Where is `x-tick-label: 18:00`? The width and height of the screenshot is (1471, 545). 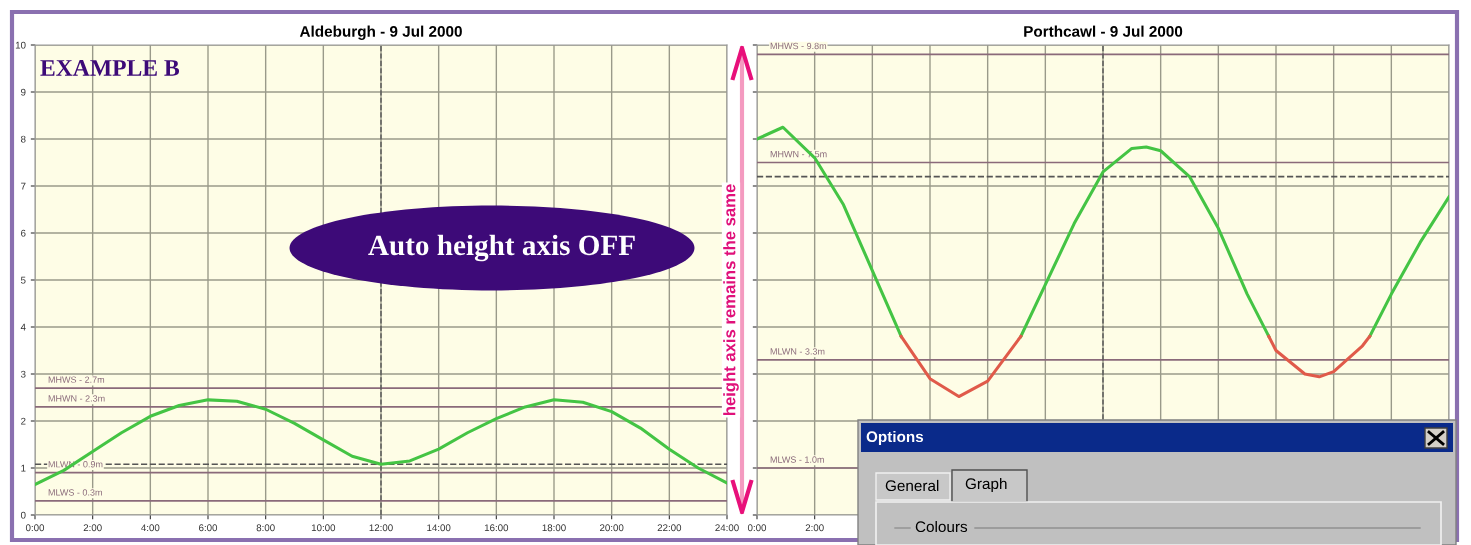 x-tick-label: 18:00 is located at coordinates (554, 528).